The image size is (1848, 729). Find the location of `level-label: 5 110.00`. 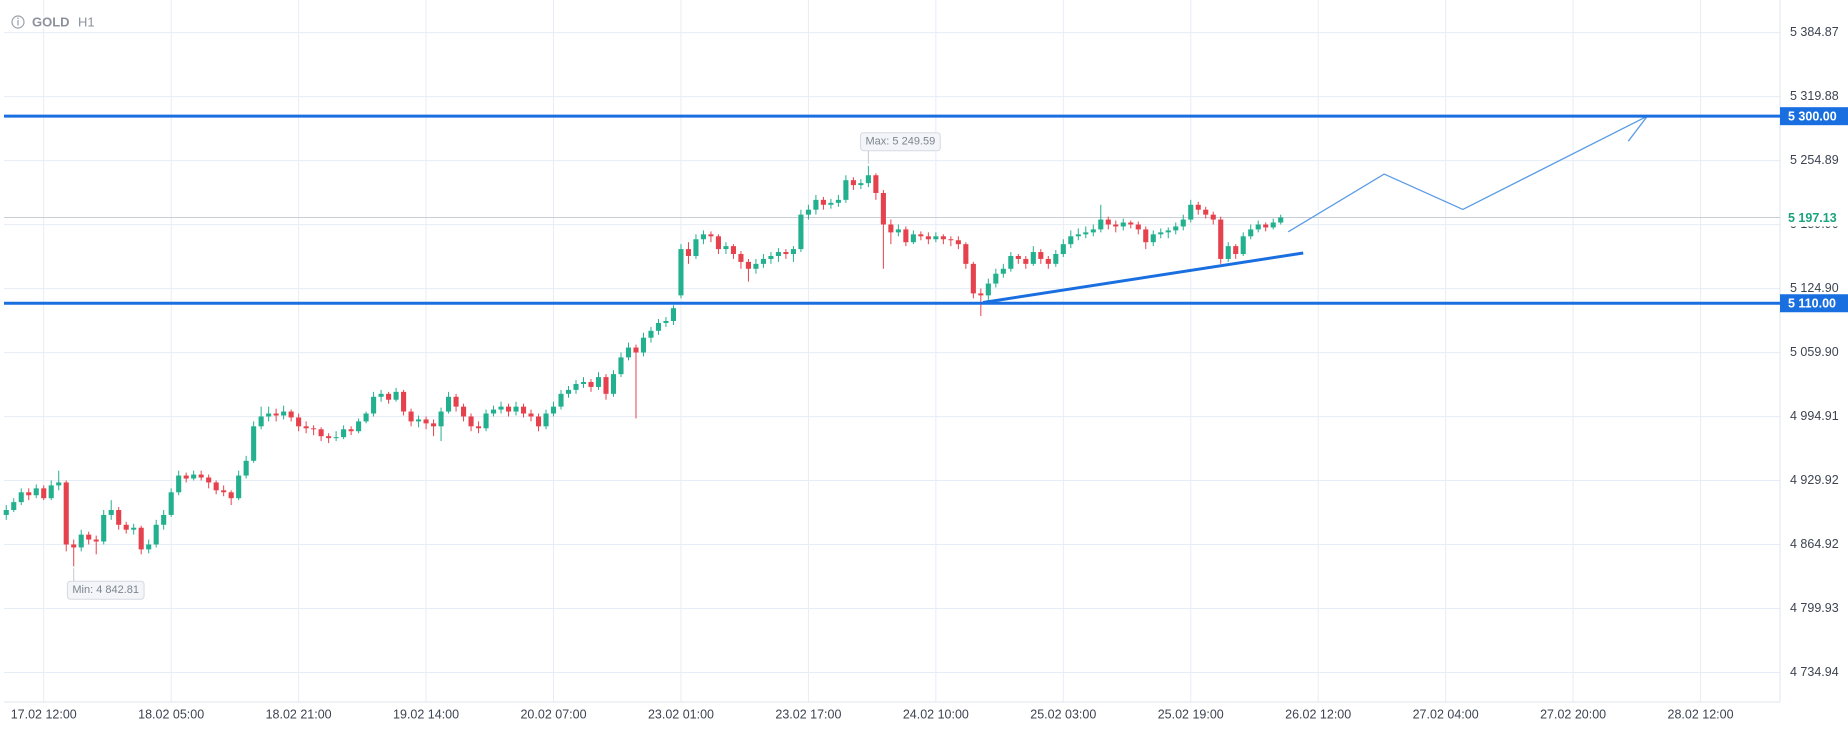

level-label: 5 110.00 is located at coordinates (1812, 304).